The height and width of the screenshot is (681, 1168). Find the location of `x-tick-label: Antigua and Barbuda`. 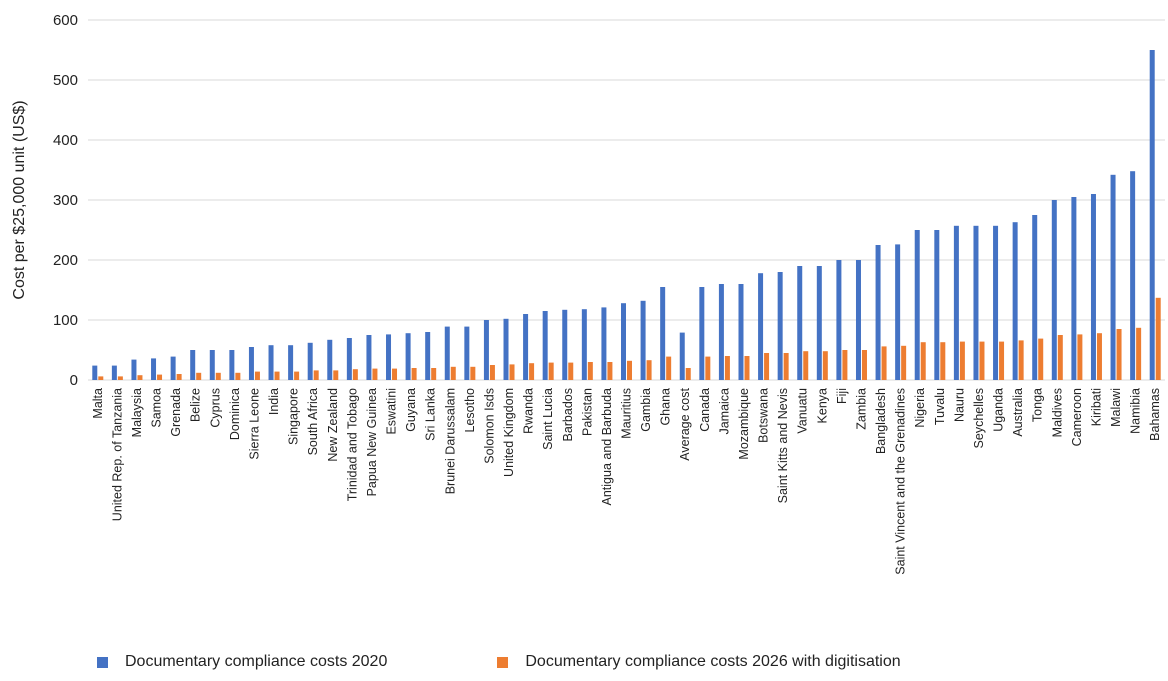

x-tick-label: Antigua and Barbuda is located at coordinates (607, 447).